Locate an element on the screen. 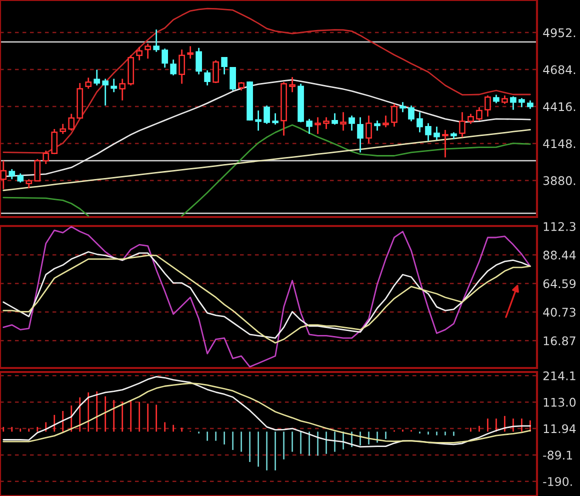  y-tick-label: 112.3 is located at coordinates (560, 227).